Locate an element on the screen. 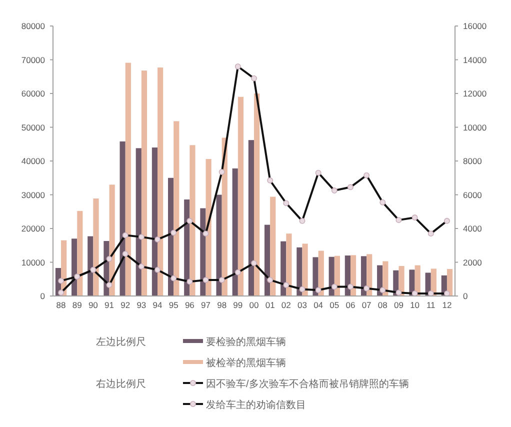 The width and height of the screenshot is (511, 427). x-tick-label: 09 is located at coordinates (399, 305).